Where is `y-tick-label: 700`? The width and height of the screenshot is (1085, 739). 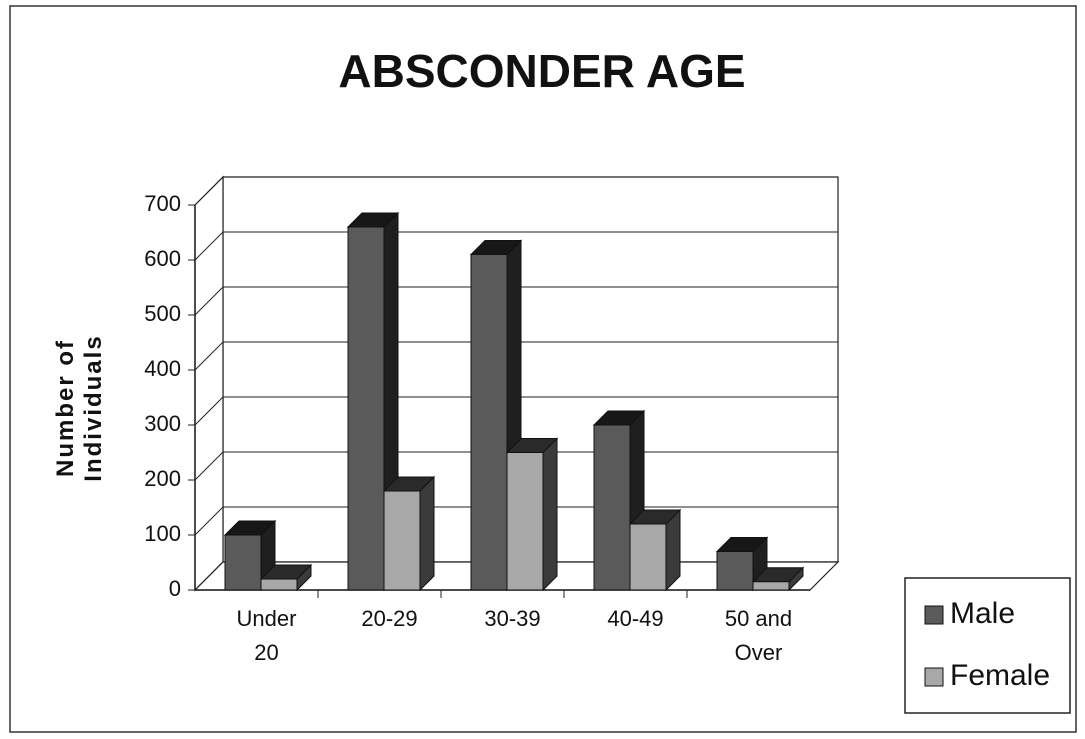
y-tick-label: 700 is located at coordinates (162, 203).